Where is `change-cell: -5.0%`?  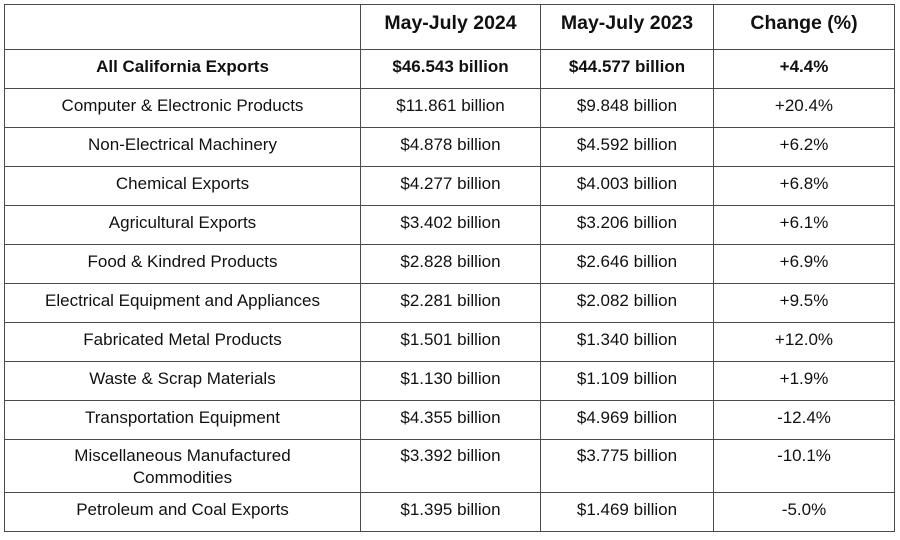
change-cell: -5.0% is located at coordinates (804, 512).